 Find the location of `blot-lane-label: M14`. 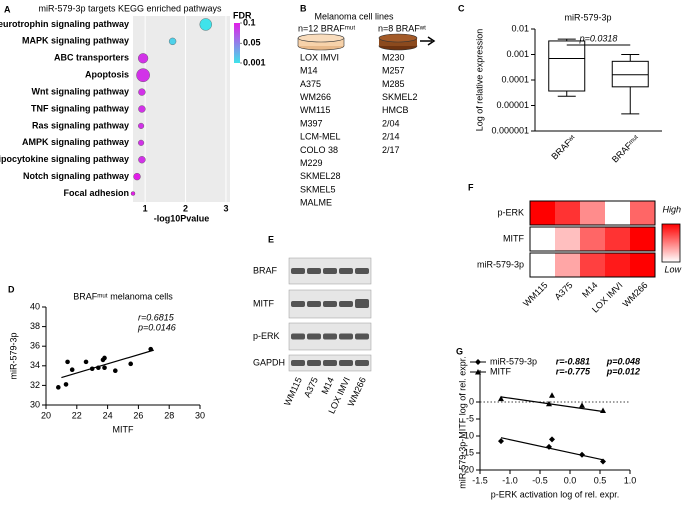

blot-lane-label: M14 is located at coordinates (327, 386).